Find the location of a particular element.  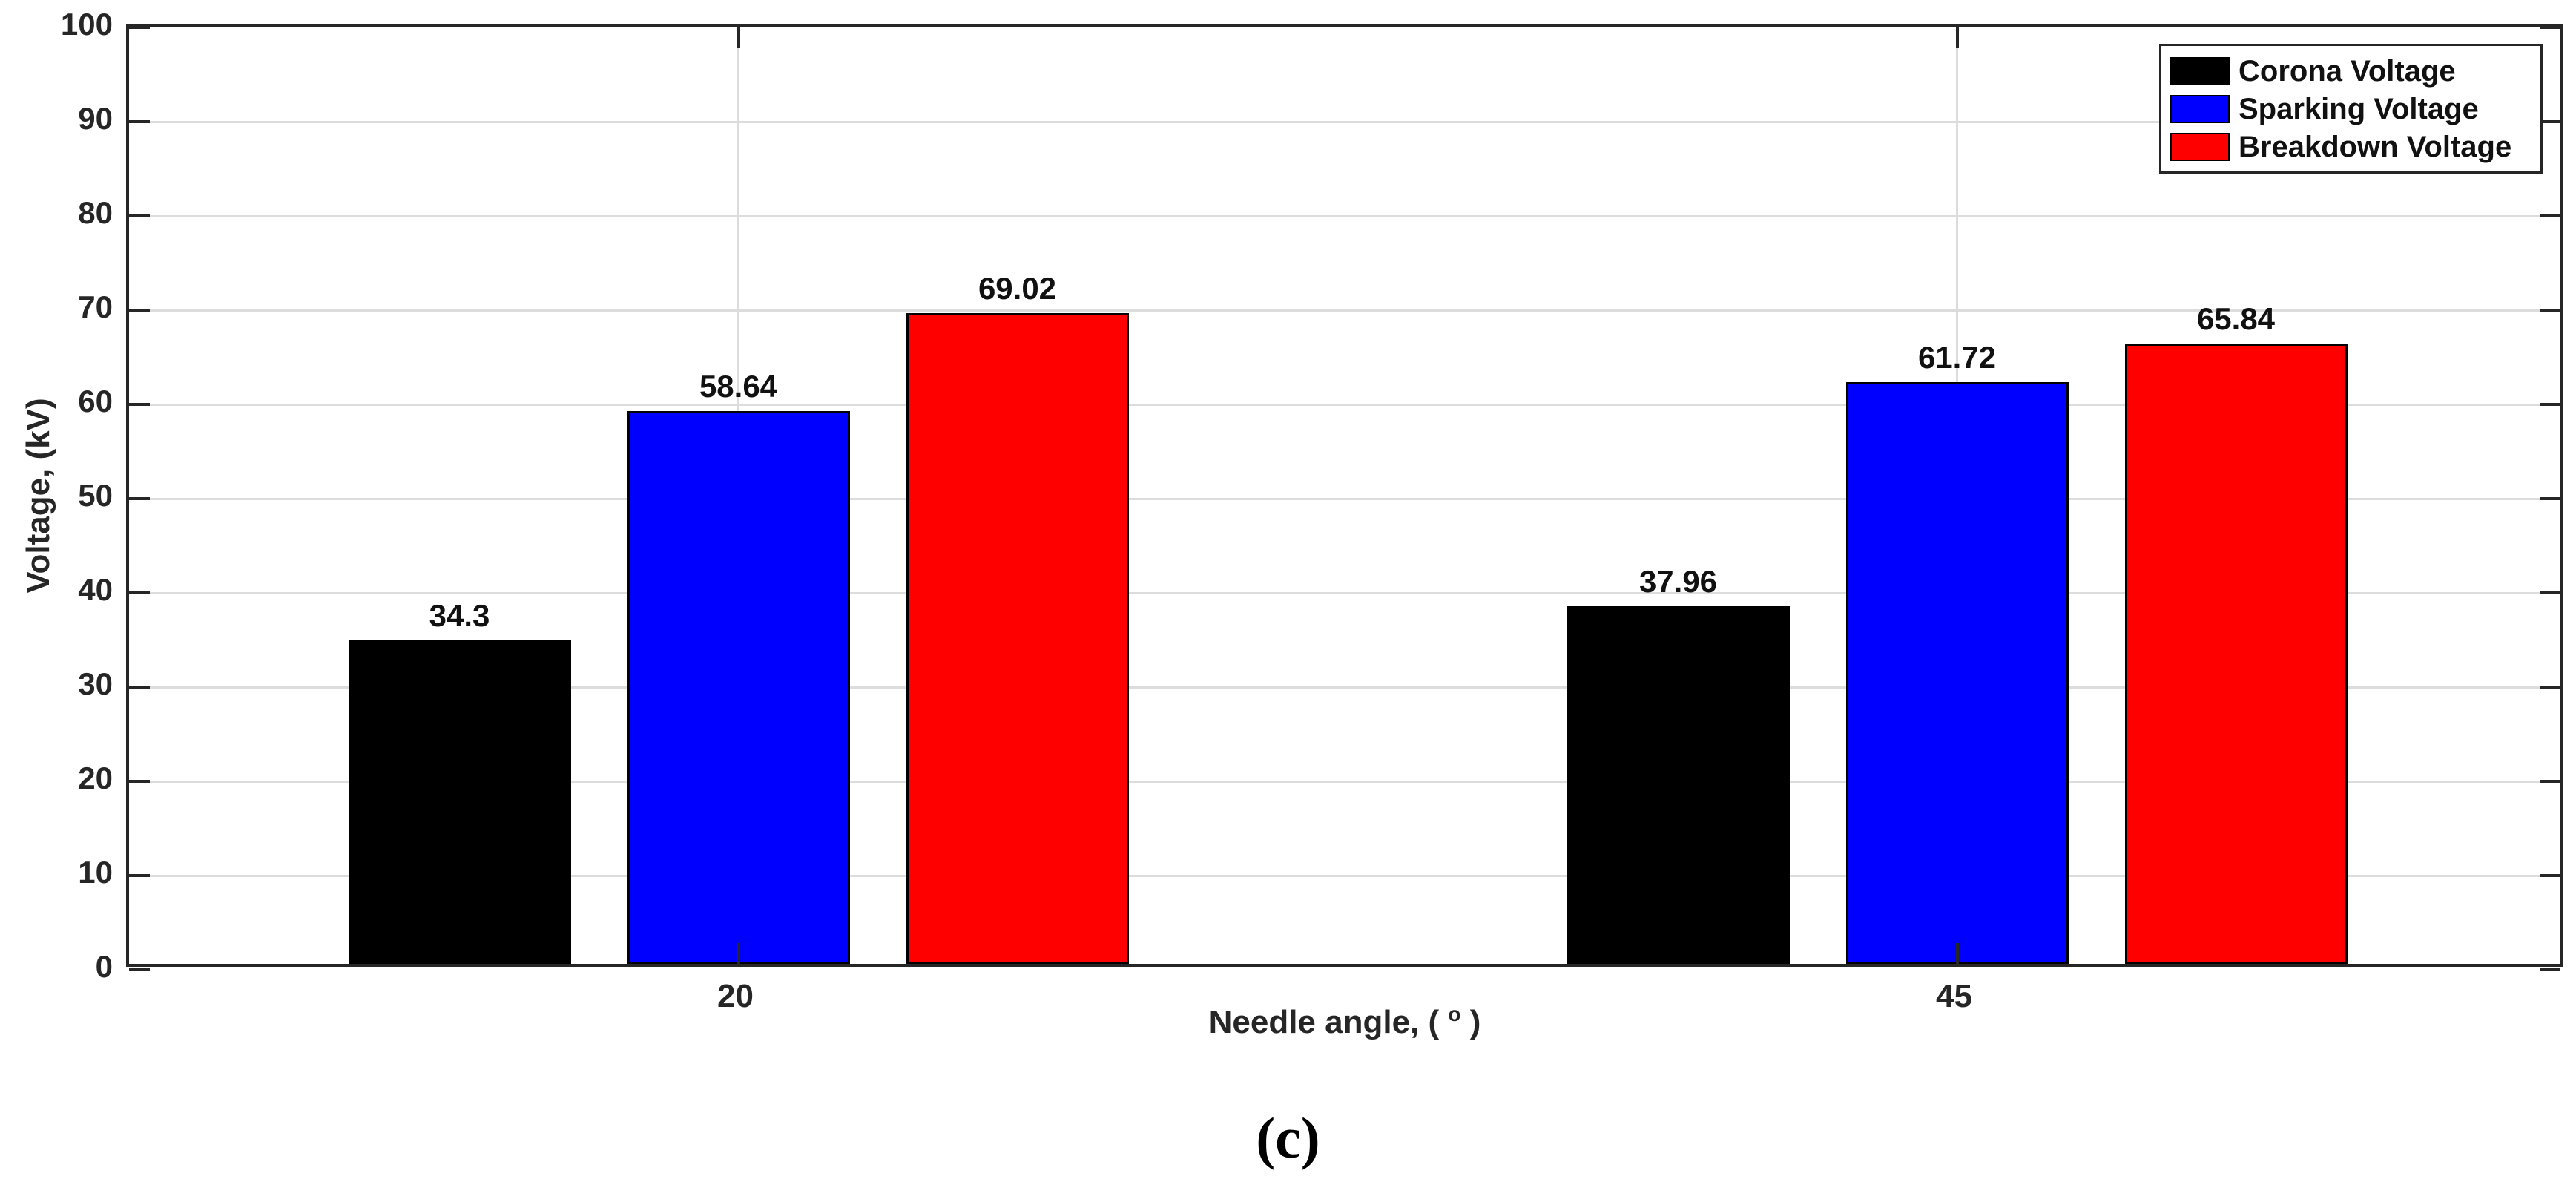

y-tick-label: 100 is located at coordinates (87, 24).